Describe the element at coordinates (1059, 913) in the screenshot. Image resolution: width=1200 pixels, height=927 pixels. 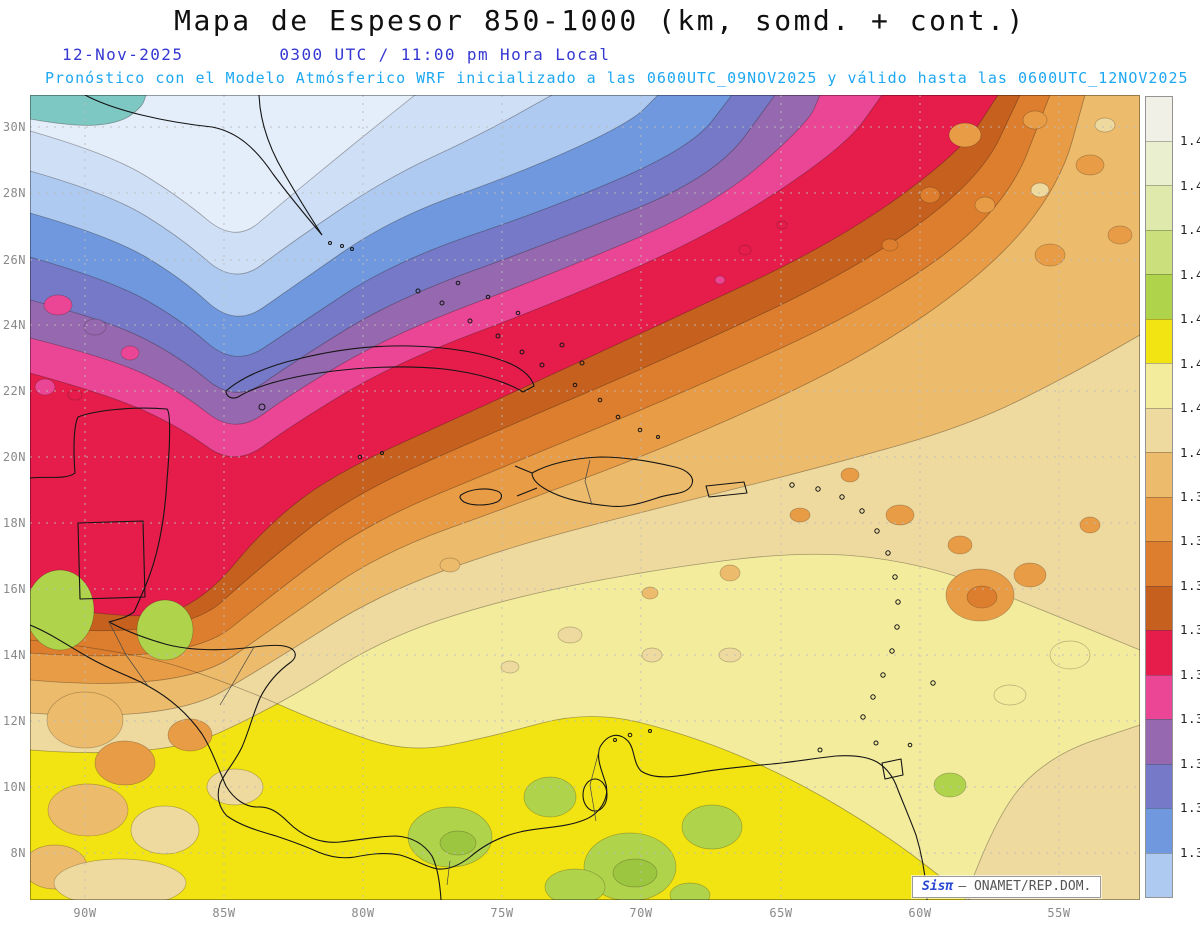
I see `lon-label: 55W` at that location.